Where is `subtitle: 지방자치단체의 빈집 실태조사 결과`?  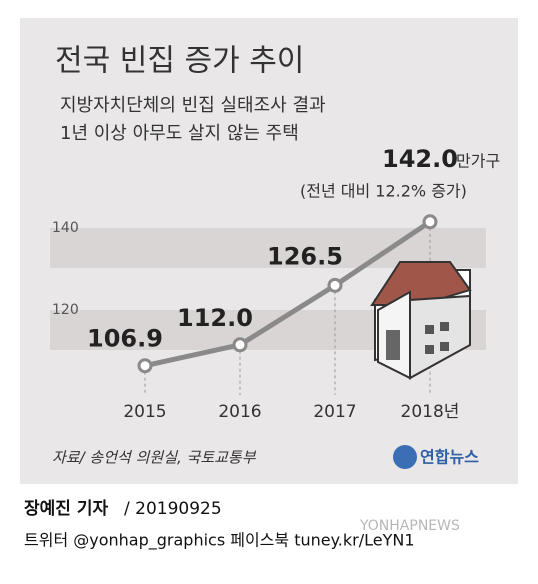 subtitle: 지방자치단체의 빈집 실태조사 결과 is located at coordinates (193, 105).